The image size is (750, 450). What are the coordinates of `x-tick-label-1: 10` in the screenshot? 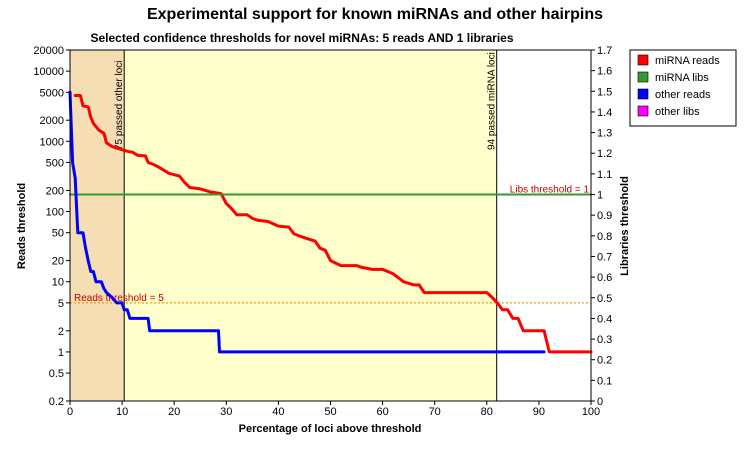 It's located at (122, 412).